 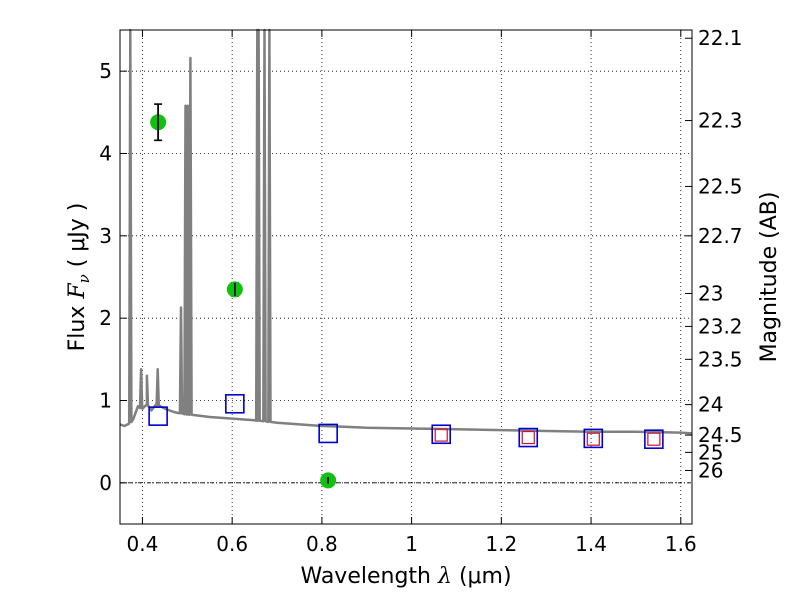 I want to click on right-tick-label: 26, so click(x=710, y=470).